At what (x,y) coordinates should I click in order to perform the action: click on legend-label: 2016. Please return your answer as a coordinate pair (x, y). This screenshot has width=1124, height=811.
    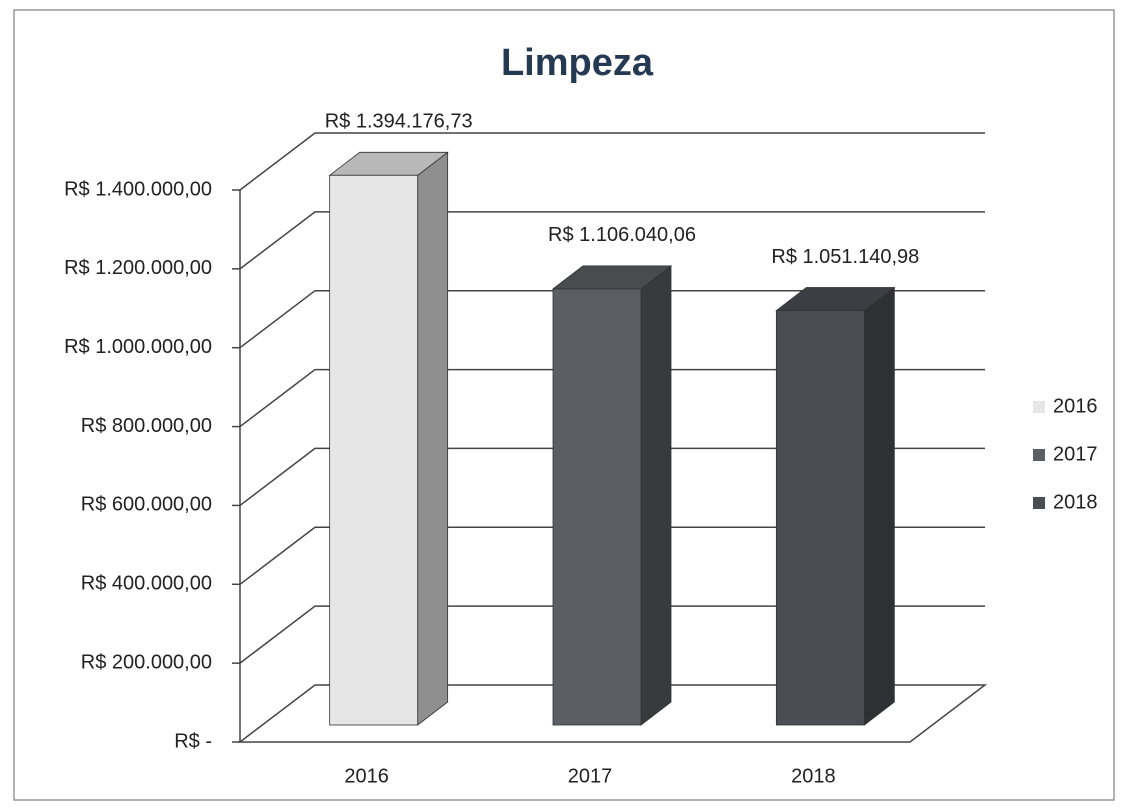
    Looking at the image, I should click on (1075, 406).